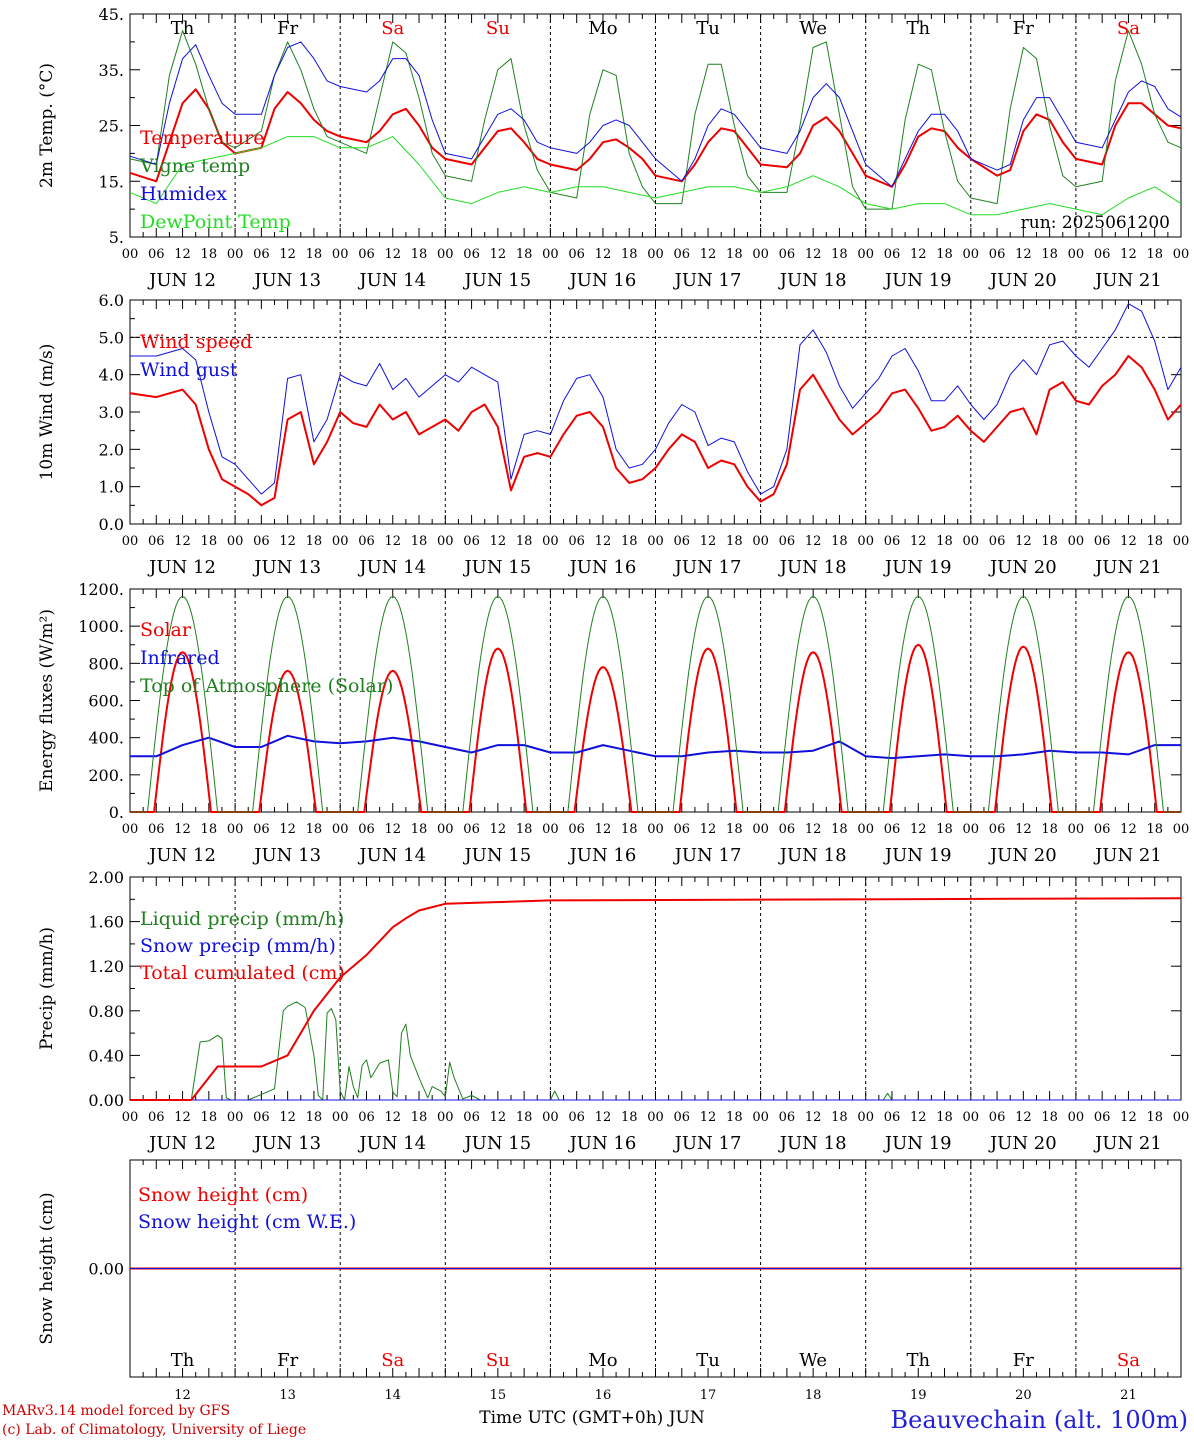 The height and width of the screenshot is (1440, 1194). What do you see at coordinates (209, 254) in the screenshot?
I see `temp-hour-label: 18` at bounding box center [209, 254].